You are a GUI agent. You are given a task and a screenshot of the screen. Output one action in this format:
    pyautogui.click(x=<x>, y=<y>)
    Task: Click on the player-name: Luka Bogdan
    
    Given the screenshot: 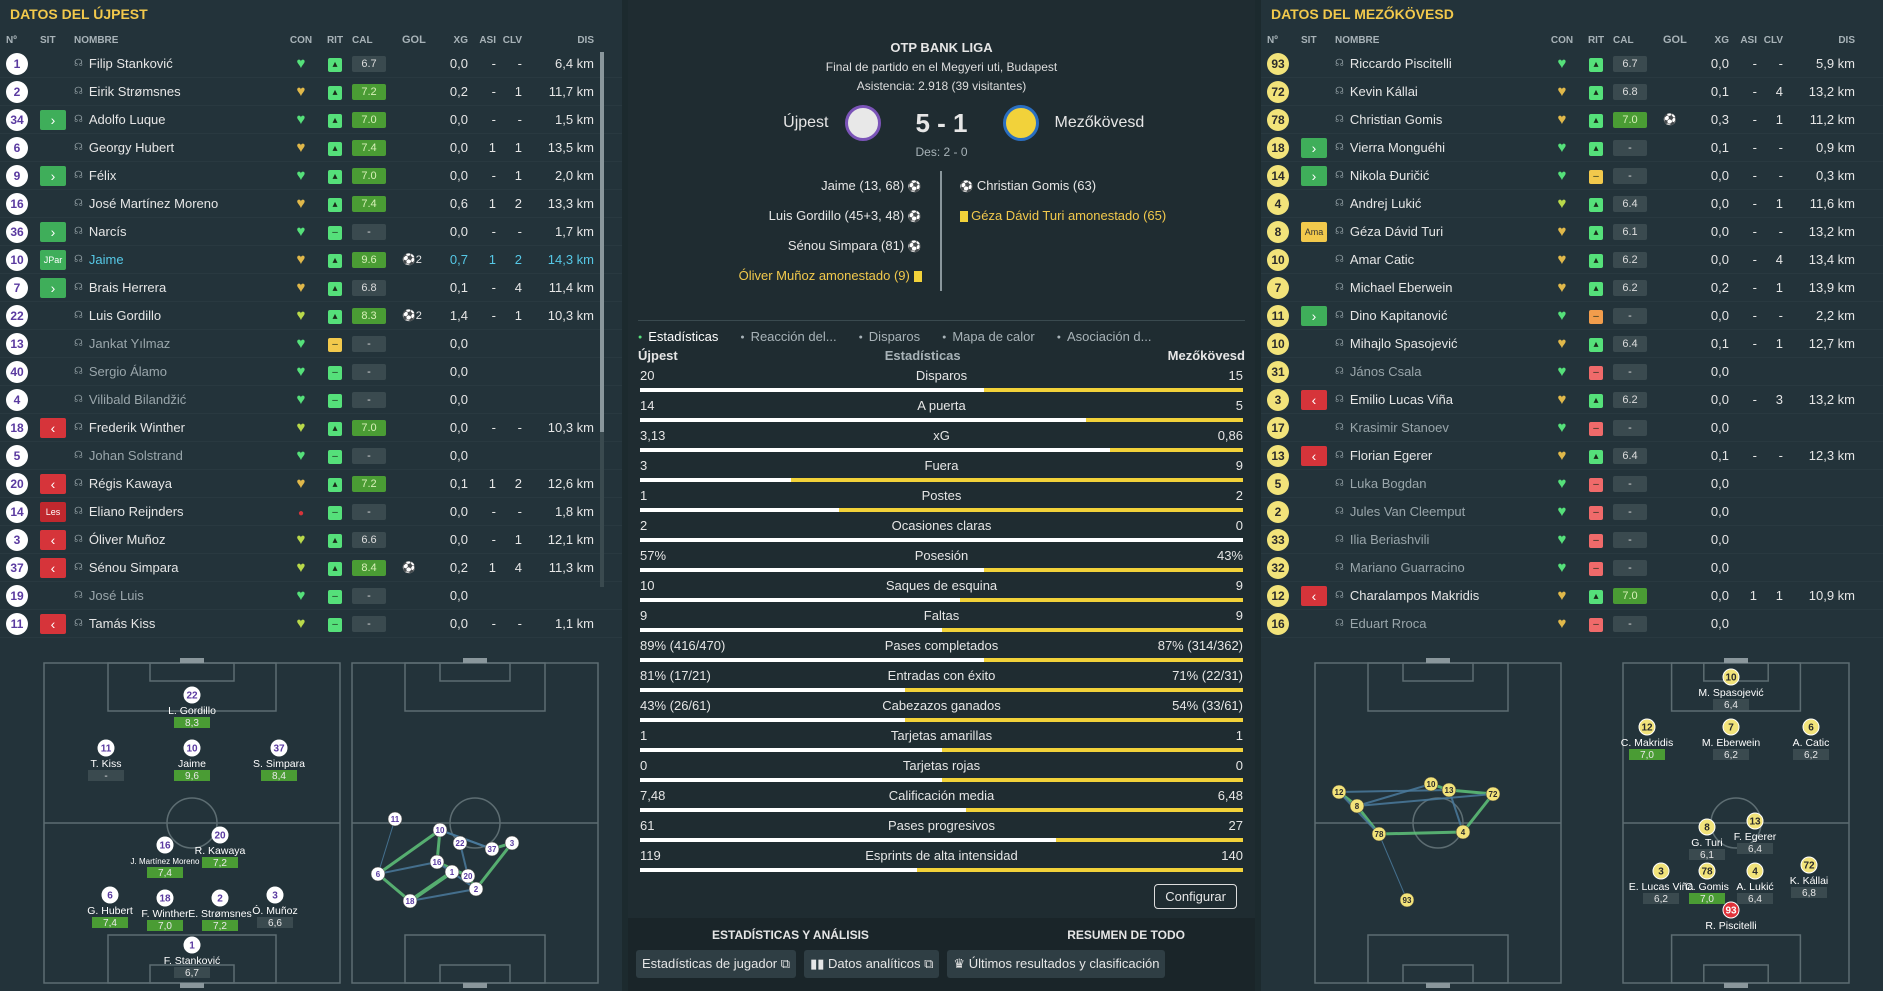 What is the action you would take?
    pyautogui.click(x=1388, y=483)
    